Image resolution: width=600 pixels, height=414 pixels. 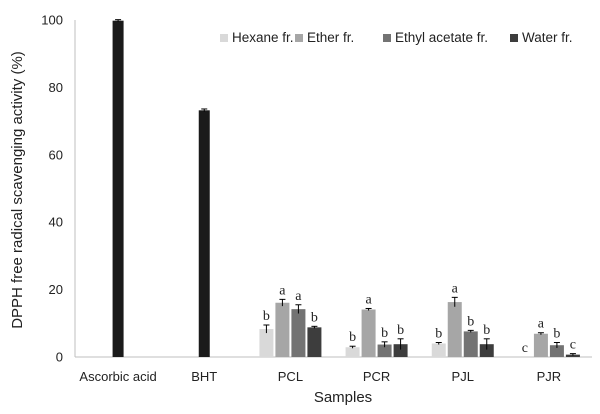 I want to click on legend-label: Water fr., so click(x=547, y=37).